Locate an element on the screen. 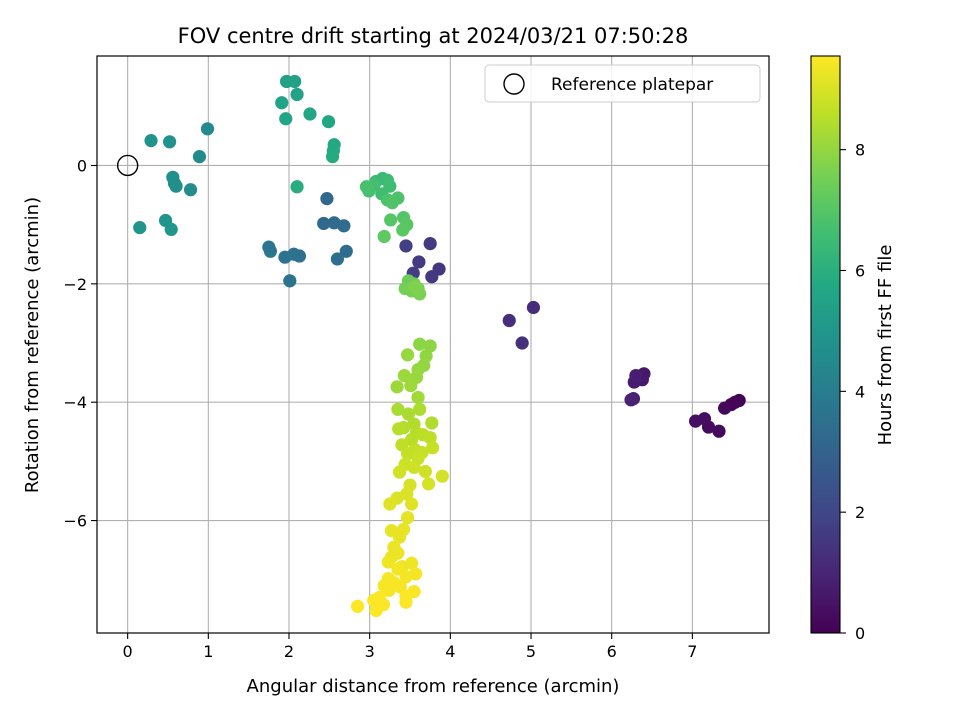  colorbar-tick-label: 0 is located at coordinates (860, 633).